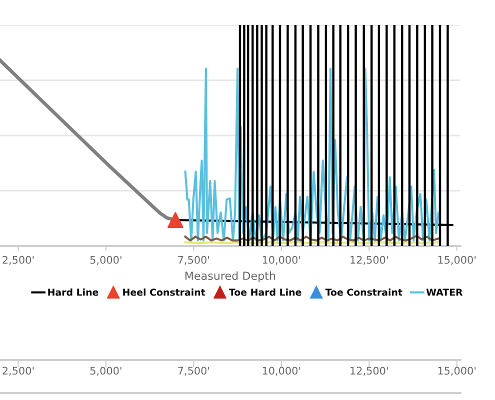 This screenshot has height=400, width=495. I want to click on x-tick-label: 7,500', so click(194, 371).